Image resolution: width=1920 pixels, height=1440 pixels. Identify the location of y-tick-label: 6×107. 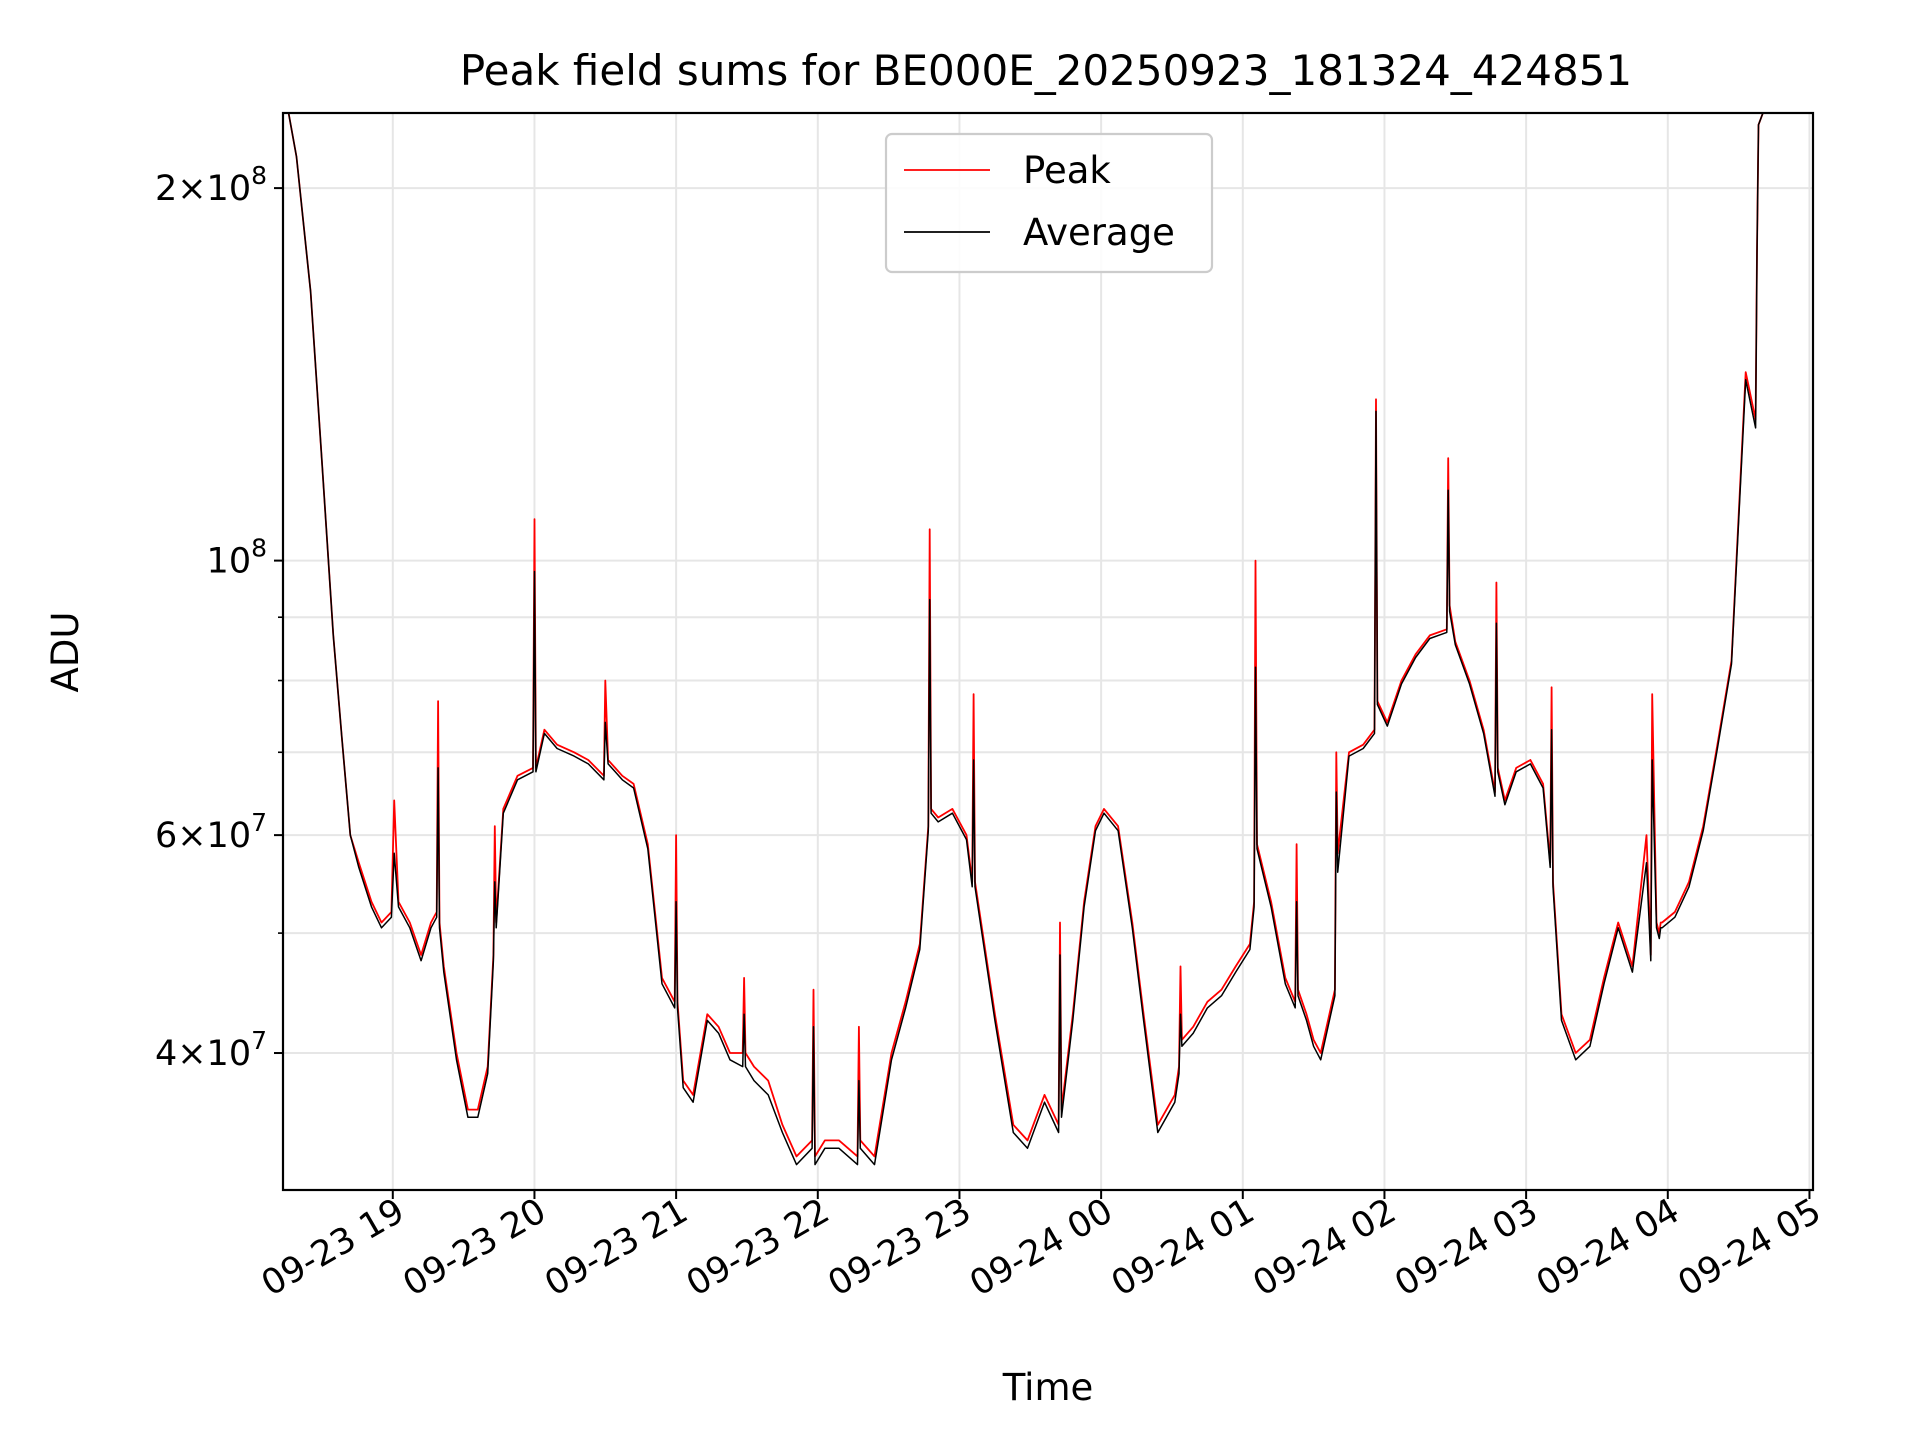
(211, 832).